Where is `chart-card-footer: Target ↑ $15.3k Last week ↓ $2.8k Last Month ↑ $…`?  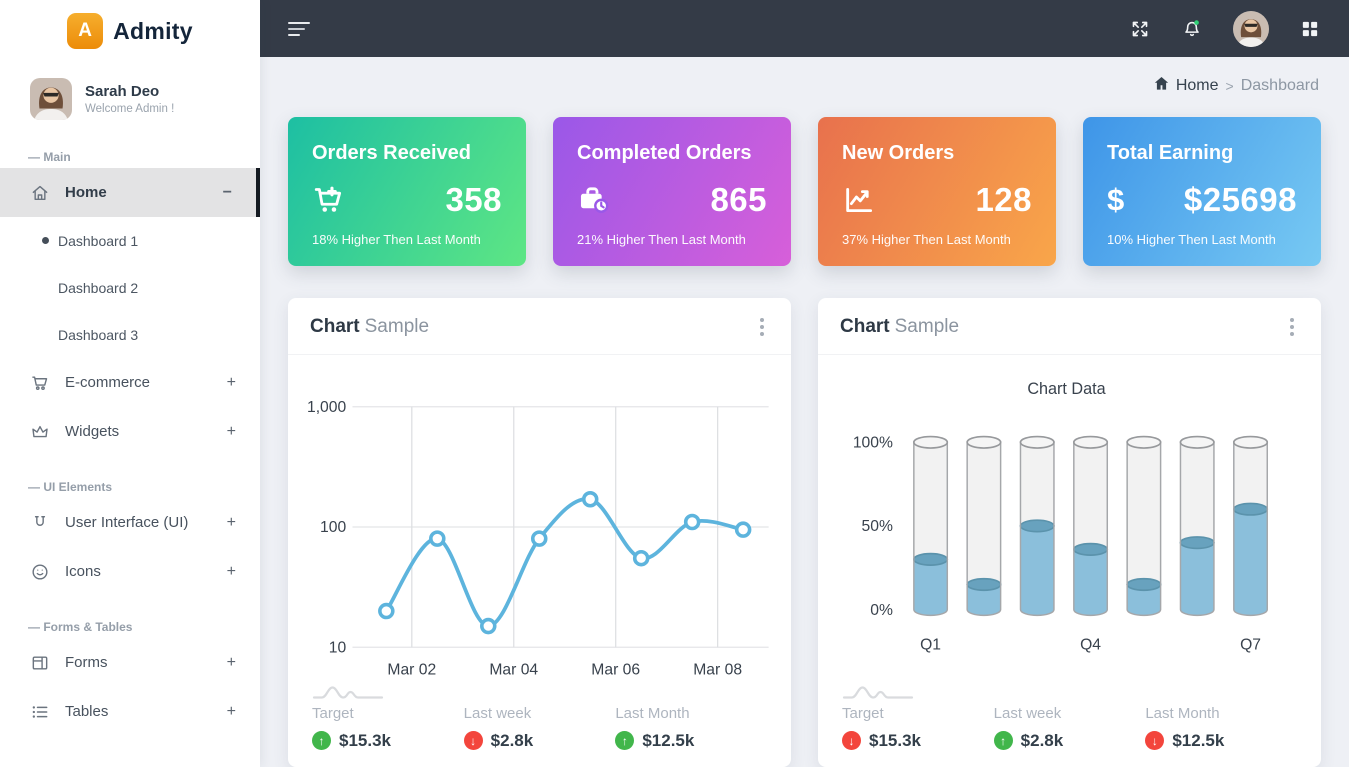
chart-card-footer: Target ↑ $15.3k Last week ↓ $2.8k Last Month ↑ $… is located at coordinates (539, 724).